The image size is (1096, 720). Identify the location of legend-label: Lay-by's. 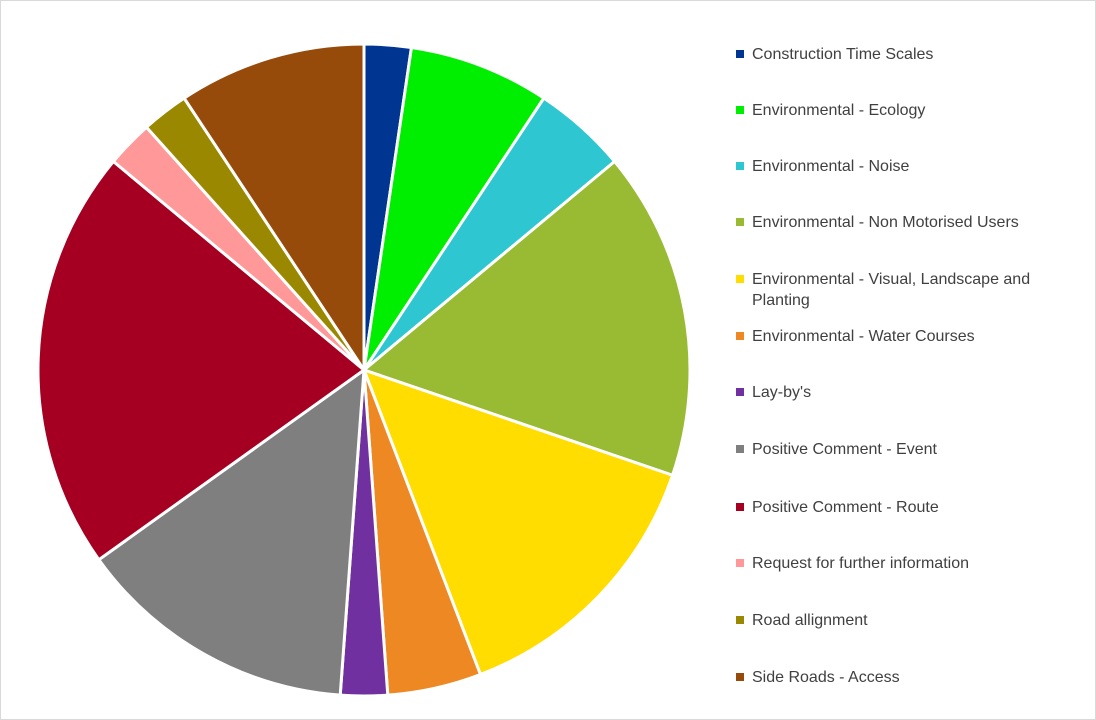
(782, 392).